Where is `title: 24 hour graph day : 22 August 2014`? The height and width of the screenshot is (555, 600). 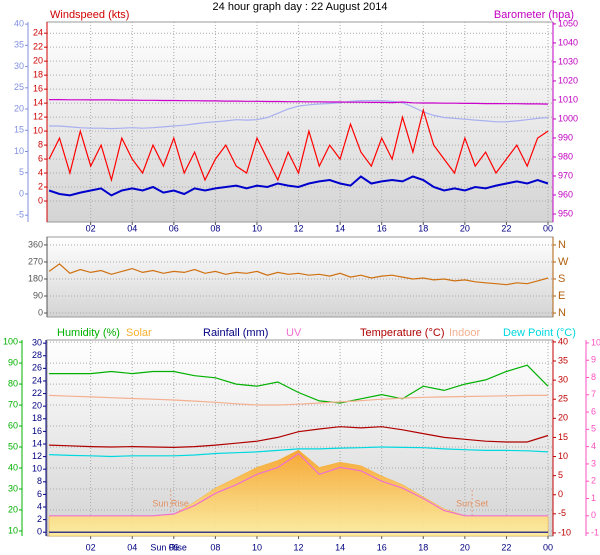
title: 24 hour graph day : 22 August 2014 is located at coordinates (300, 7).